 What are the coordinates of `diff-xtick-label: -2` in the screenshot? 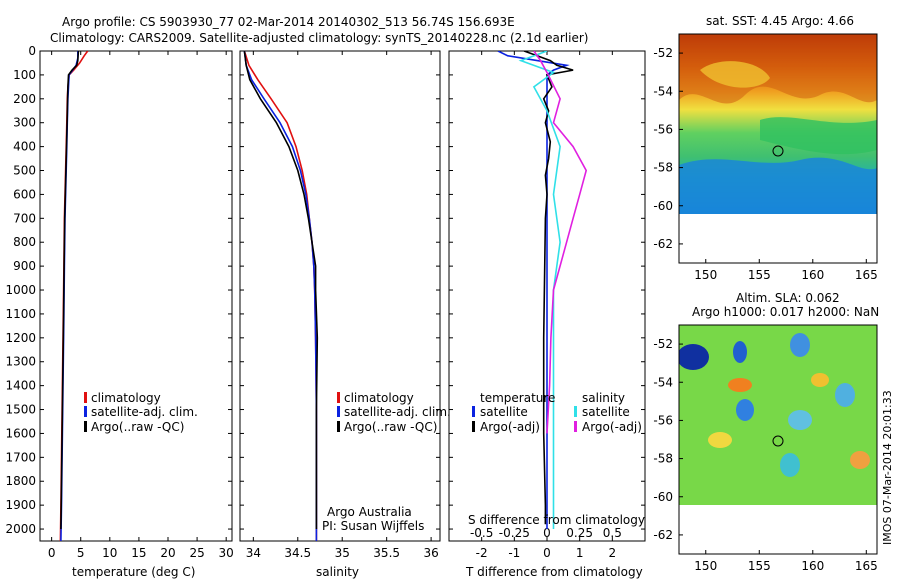 It's located at (482, 553).